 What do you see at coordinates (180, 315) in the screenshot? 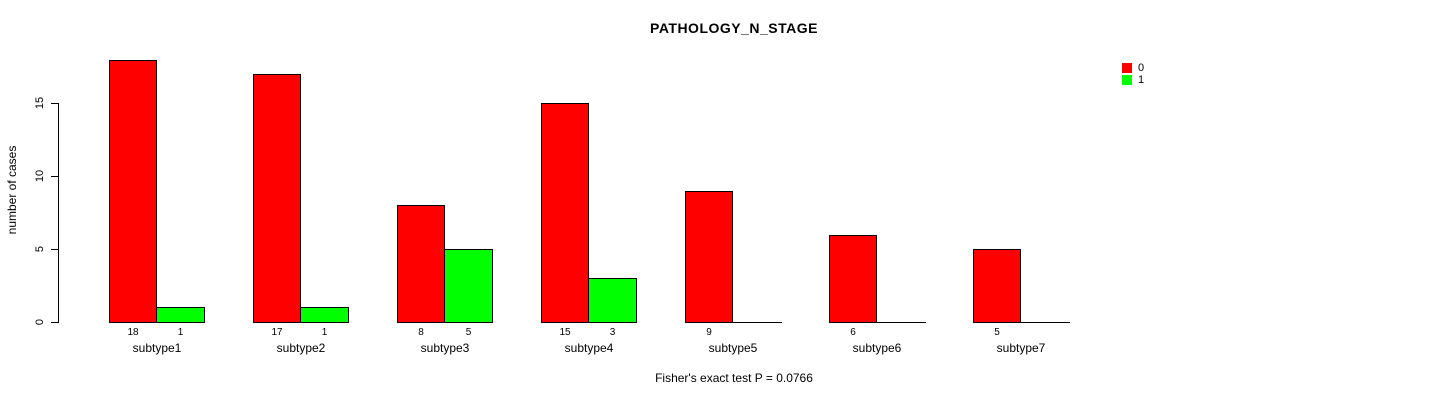
I see `bar-subtype1-stage1` at bounding box center [180, 315].